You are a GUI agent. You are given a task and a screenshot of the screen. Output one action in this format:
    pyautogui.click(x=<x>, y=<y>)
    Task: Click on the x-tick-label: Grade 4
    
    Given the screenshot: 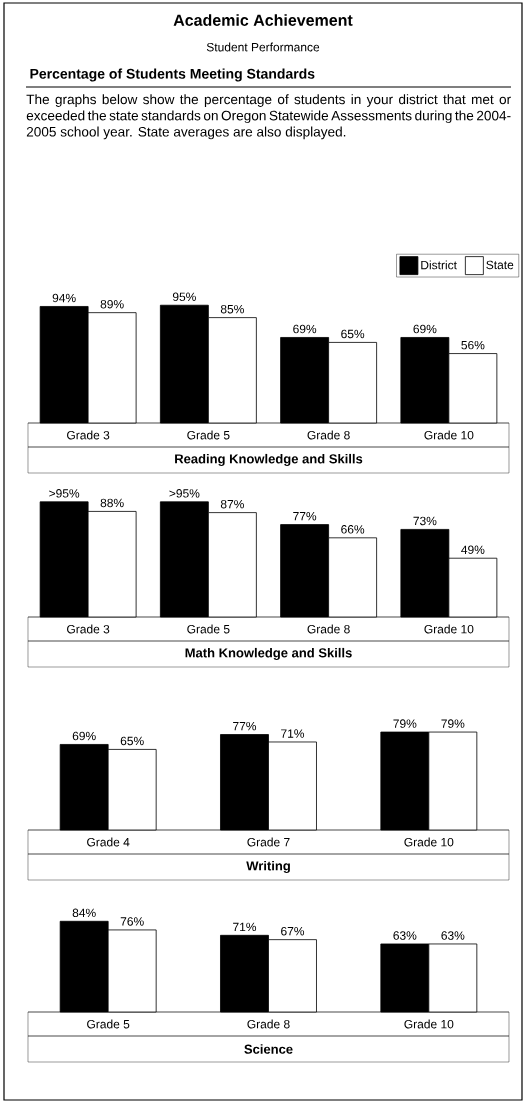 What is the action you would take?
    pyautogui.click(x=108, y=842)
    